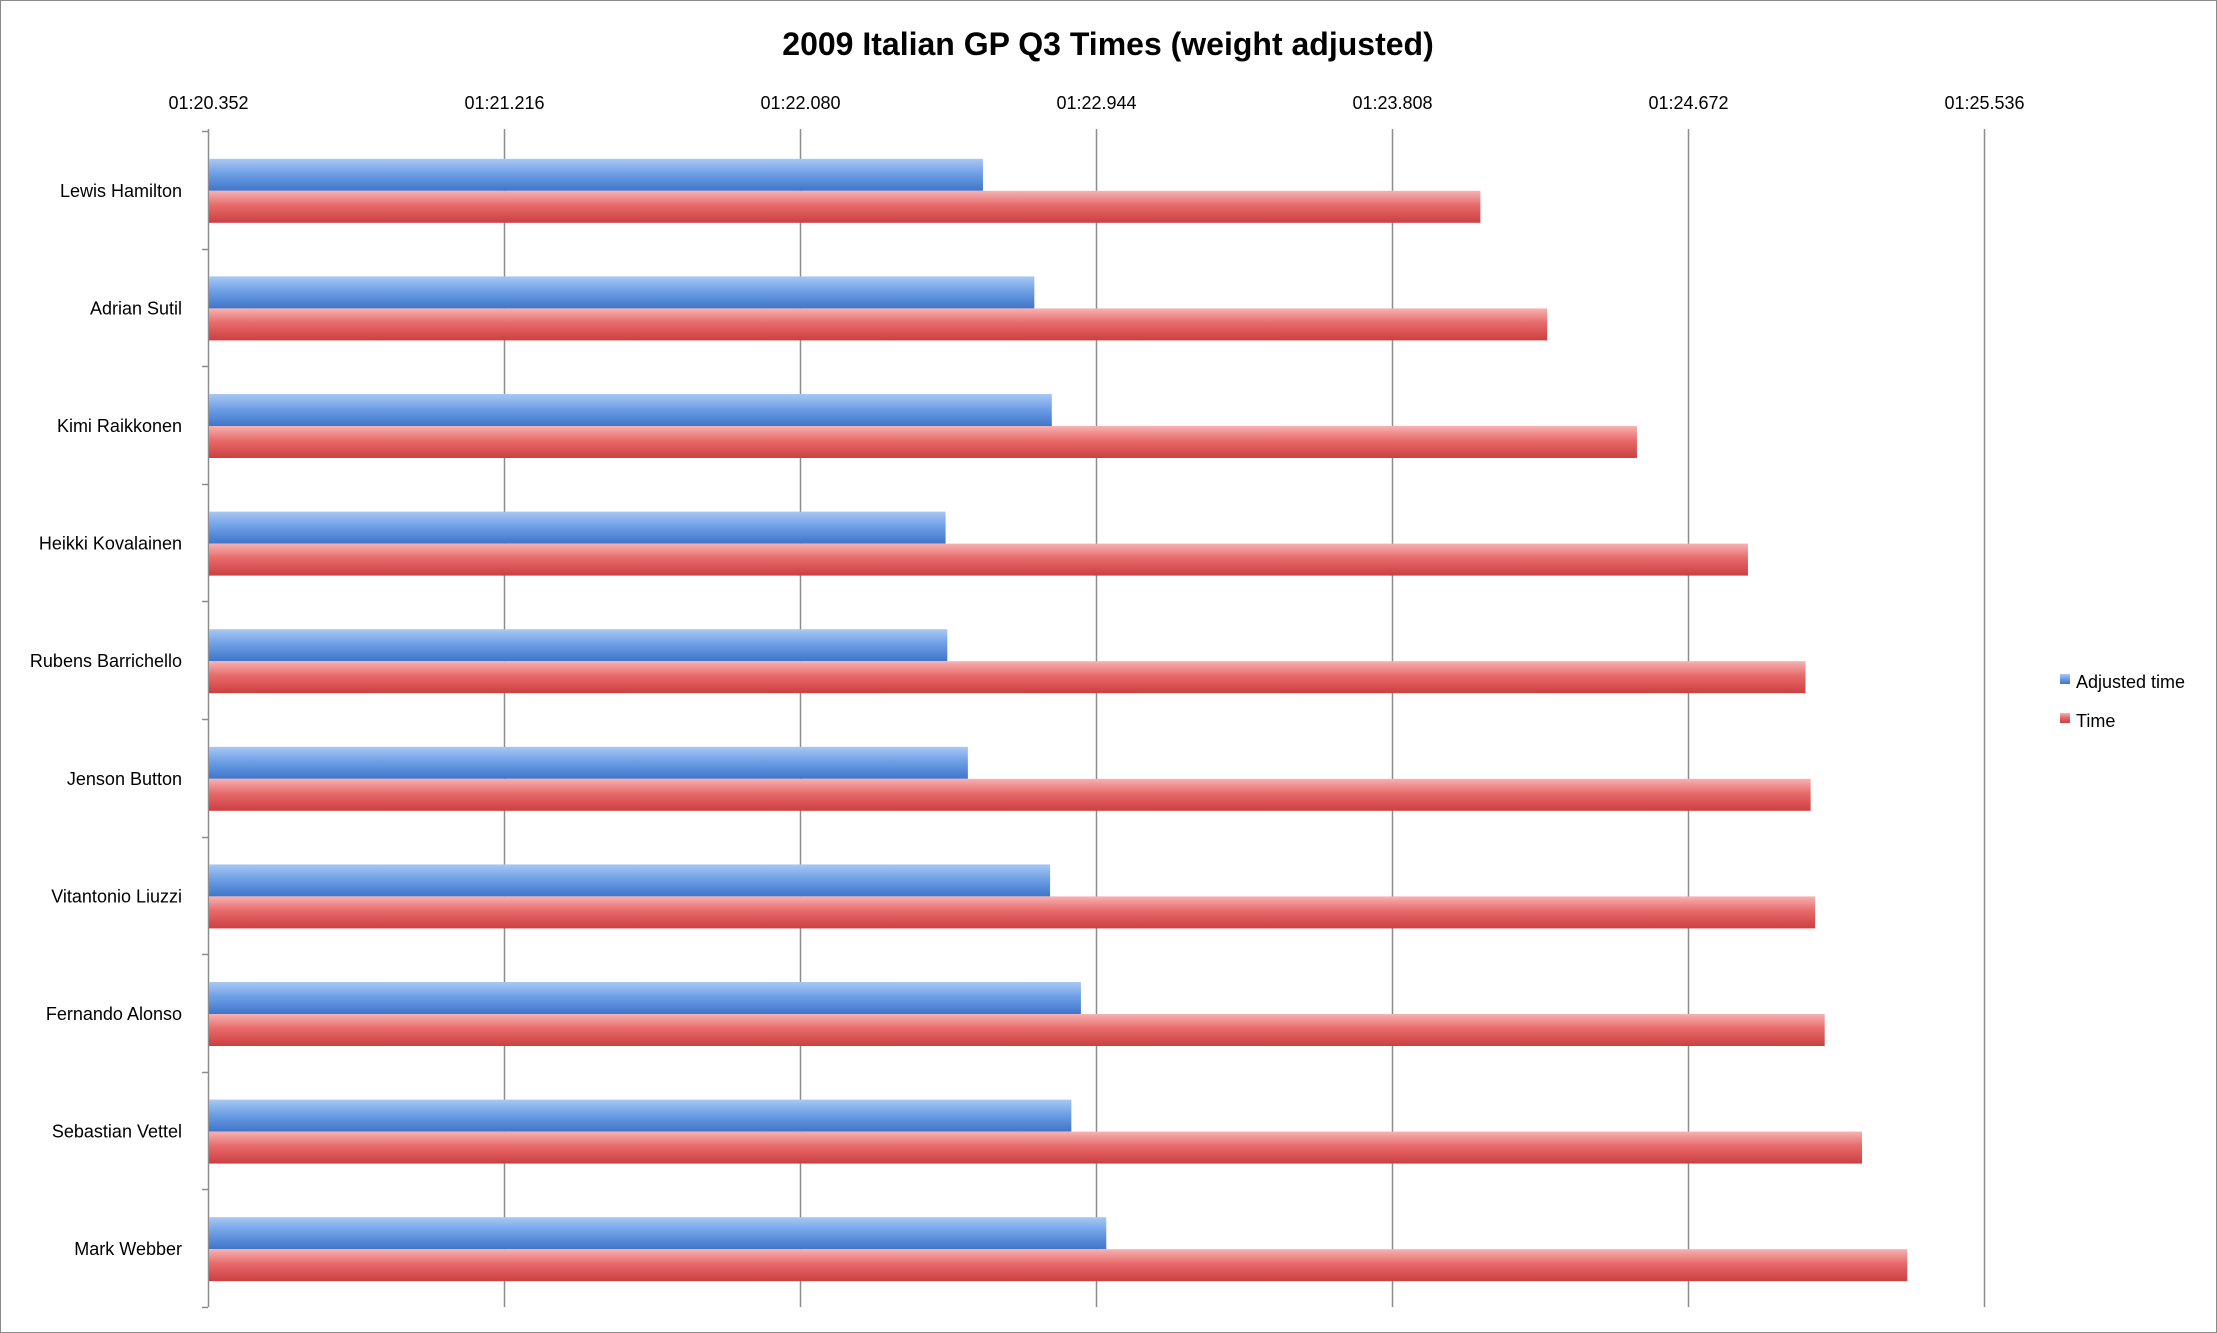  I want to click on category-label: Vitantonio Liuzzi, so click(116, 896).